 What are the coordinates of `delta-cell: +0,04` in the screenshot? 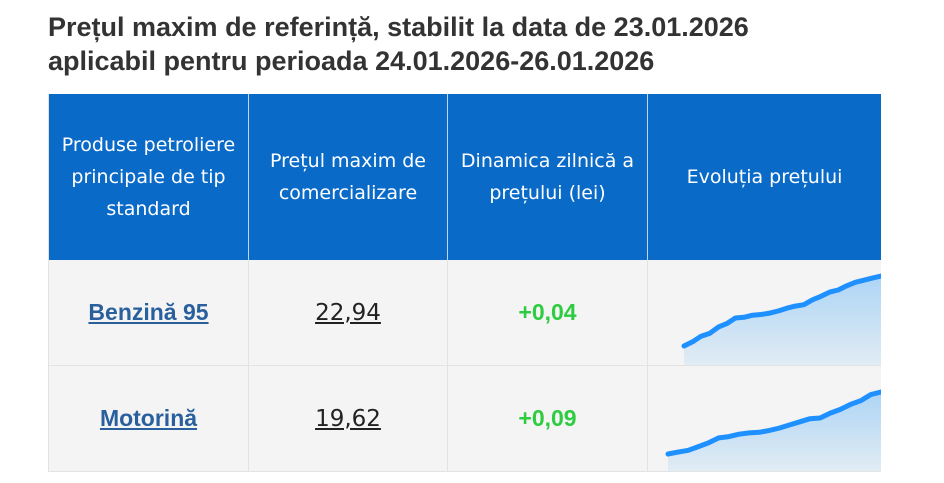 It's located at (547, 312).